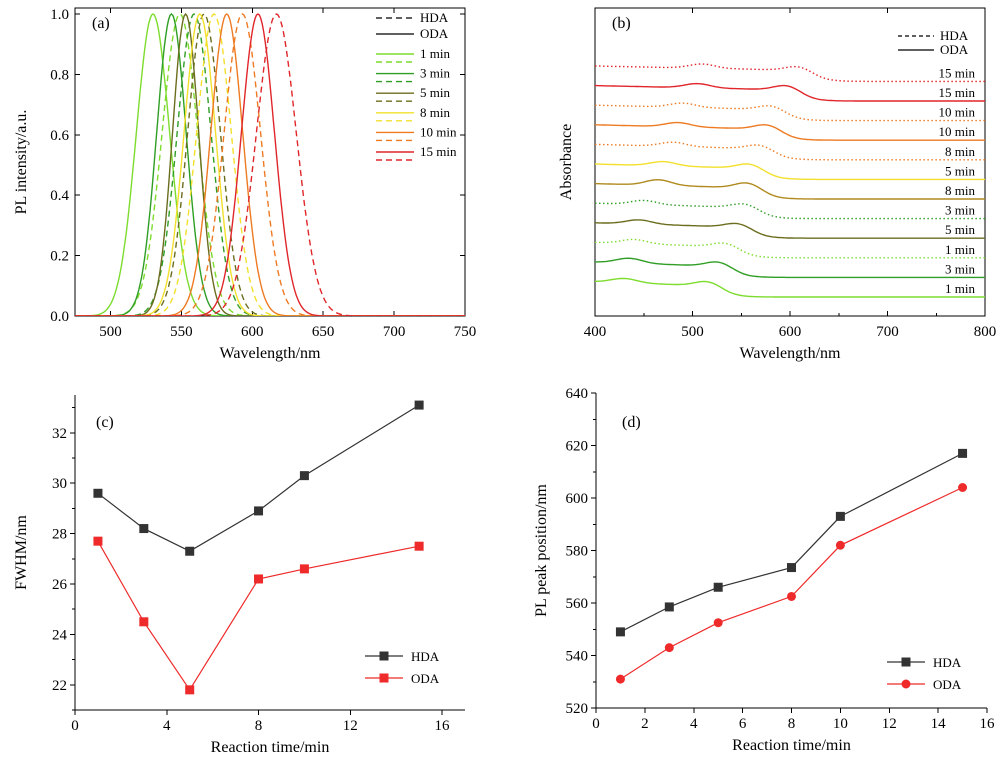  What do you see at coordinates (577, 499) in the screenshot?
I see `y-tick-label: 600` at bounding box center [577, 499].